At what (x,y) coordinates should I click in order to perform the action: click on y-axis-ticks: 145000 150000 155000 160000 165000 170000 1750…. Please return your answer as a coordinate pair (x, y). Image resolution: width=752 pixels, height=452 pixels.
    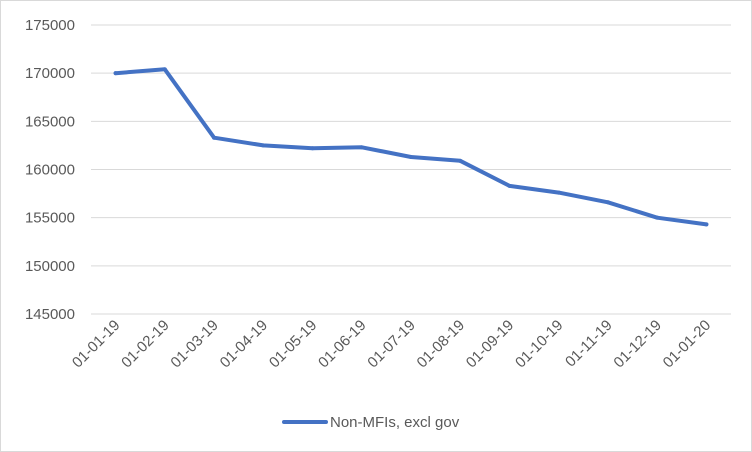
    Looking at the image, I should click on (50, 170).